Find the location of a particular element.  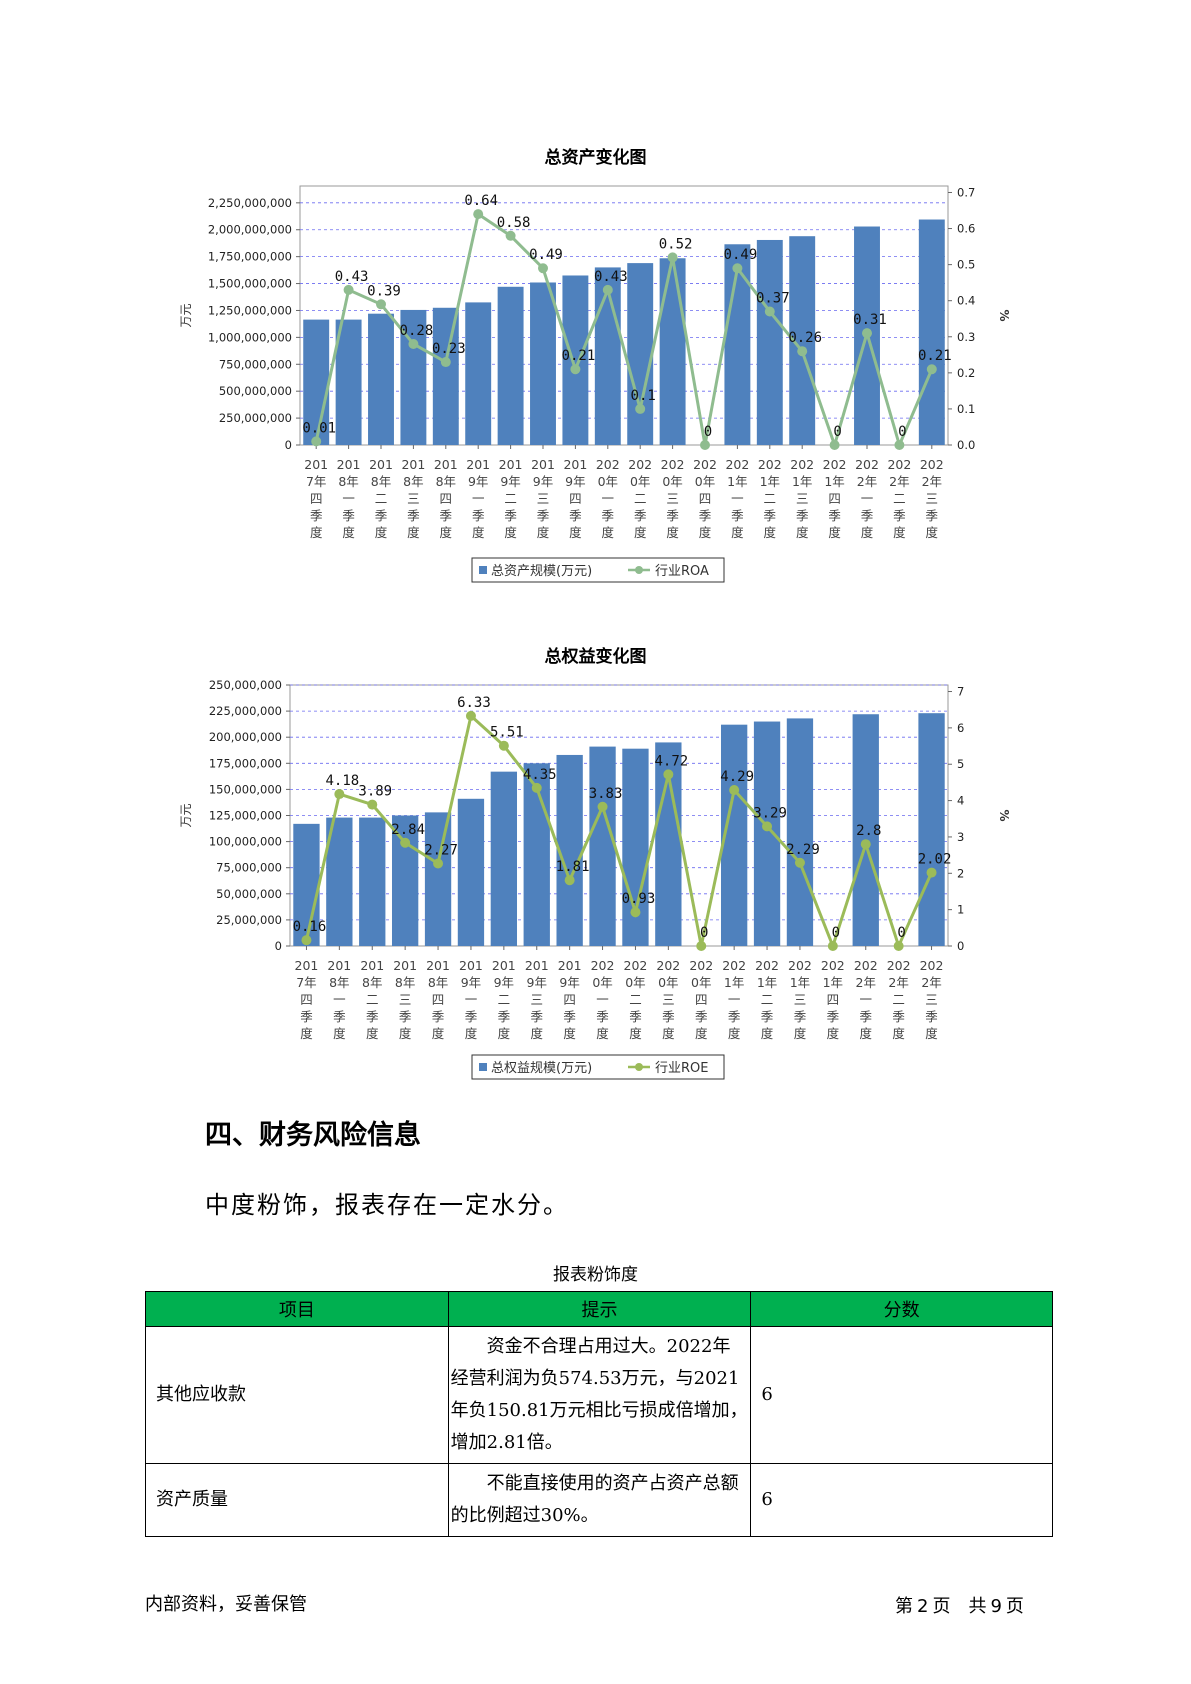

y-tick-label: 250,000,000 is located at coordinates (255, 418).